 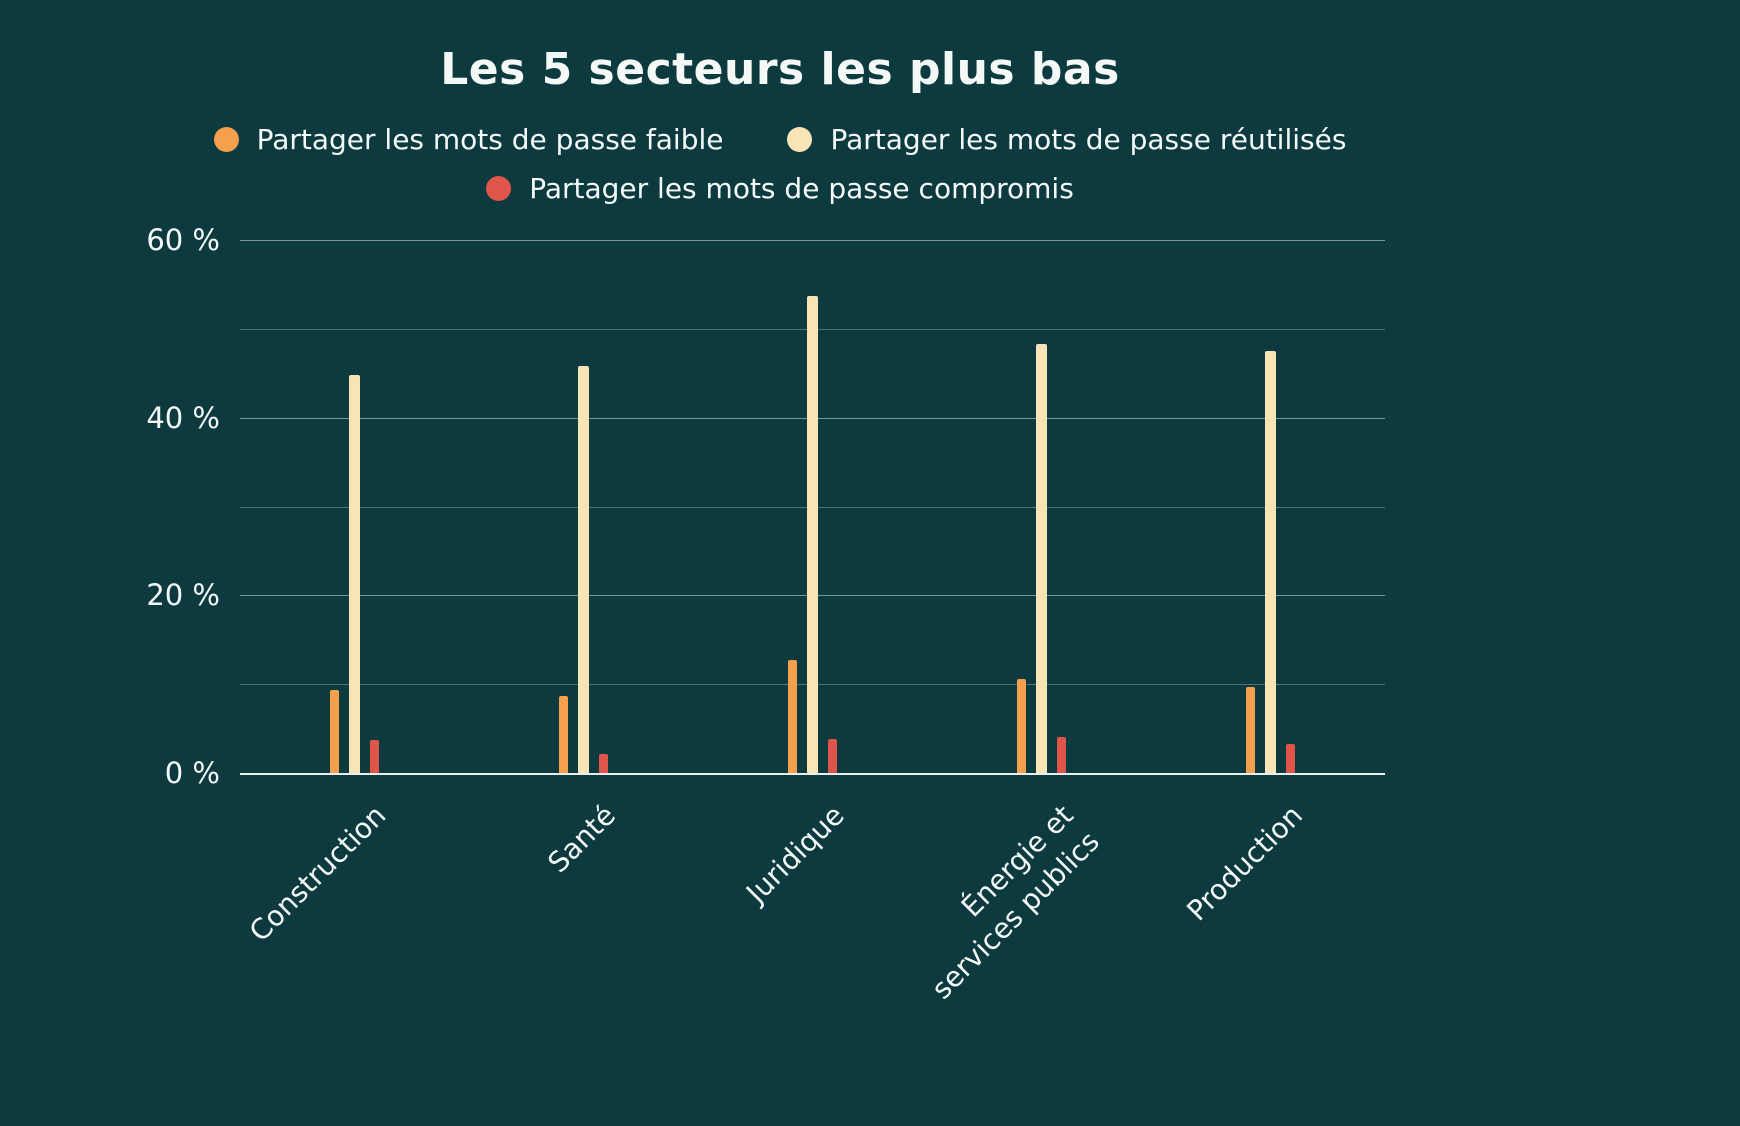 I want to click on legend-item-weak-passwords: Partager les mots de passe faible, so click(x=468, y=139).